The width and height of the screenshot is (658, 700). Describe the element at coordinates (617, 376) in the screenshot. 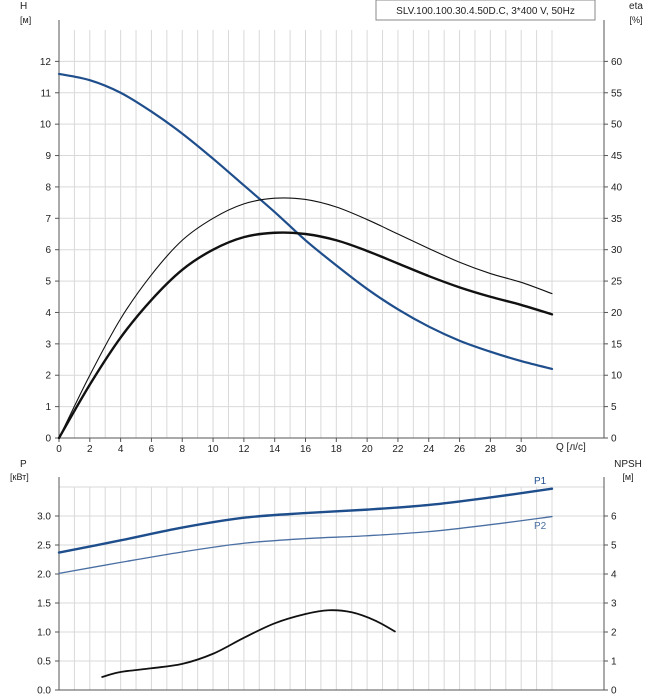

I see `eta-tick-label: 10` at that location.